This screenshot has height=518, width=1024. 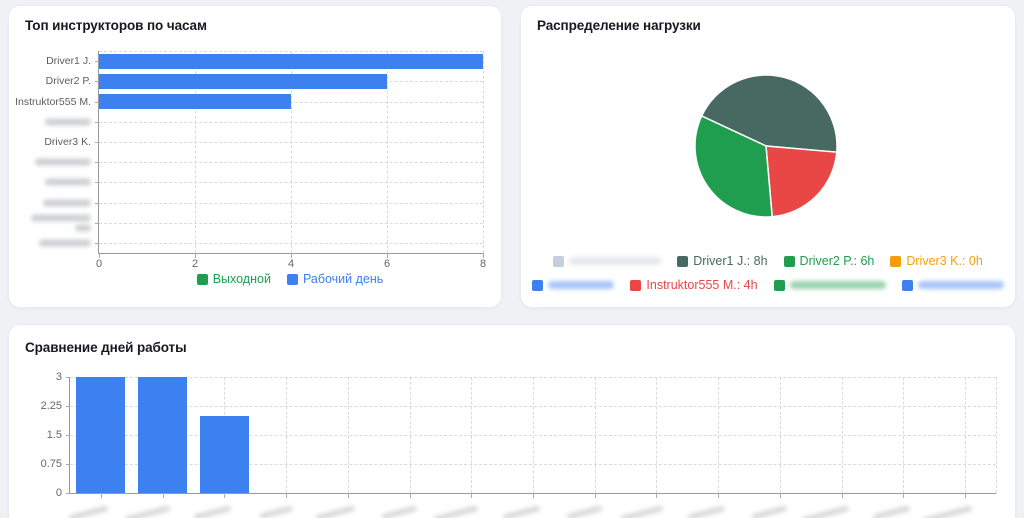 I want to click on category-label: Instruktor555 M., so click(x=53, y=101).